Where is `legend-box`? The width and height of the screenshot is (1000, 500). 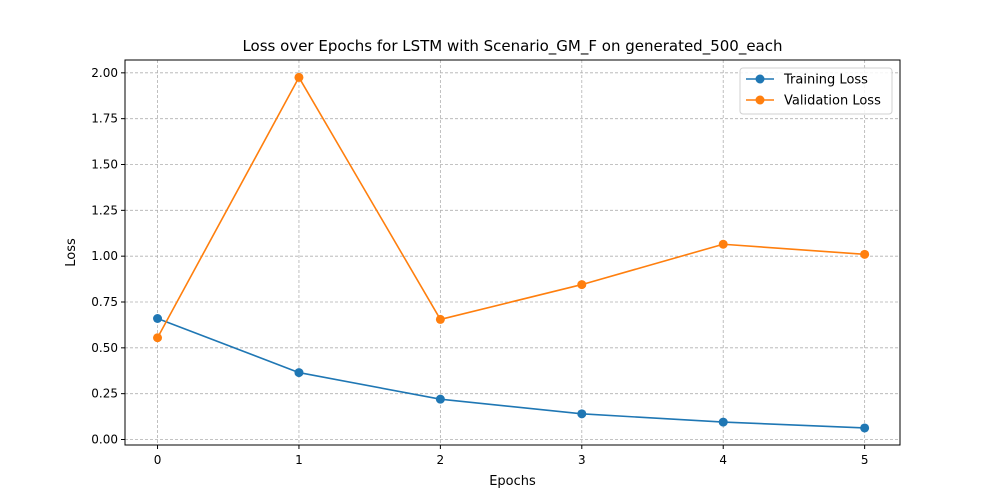 legend-box is located at coordinates (816, 91).